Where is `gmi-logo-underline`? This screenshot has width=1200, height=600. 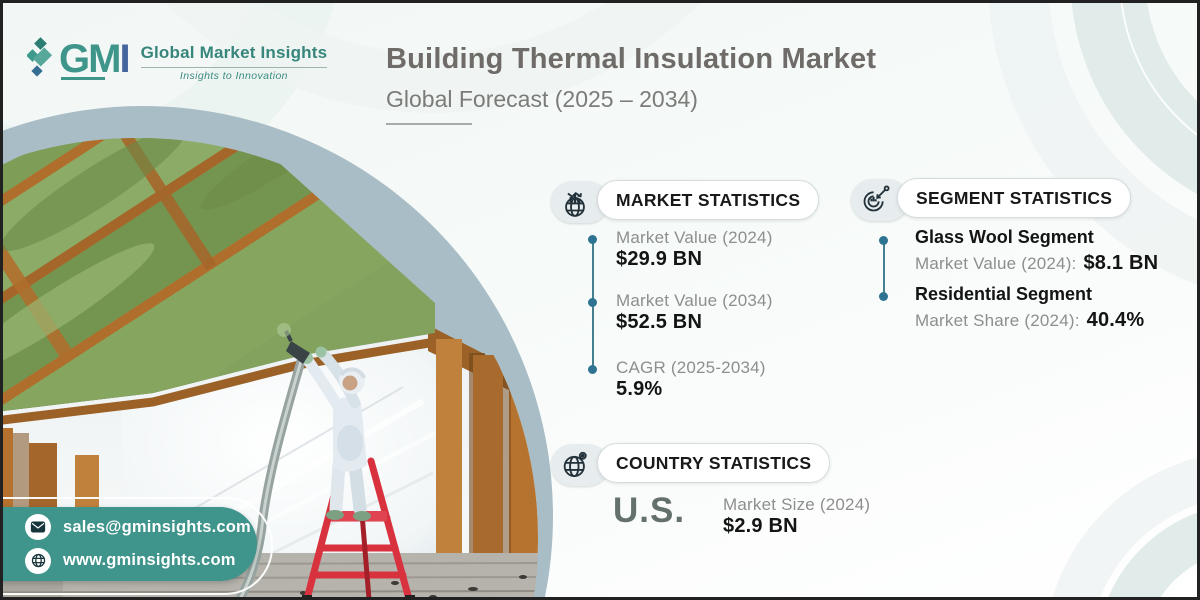
gmi-logo-underline is located at coordinates (83, 78).